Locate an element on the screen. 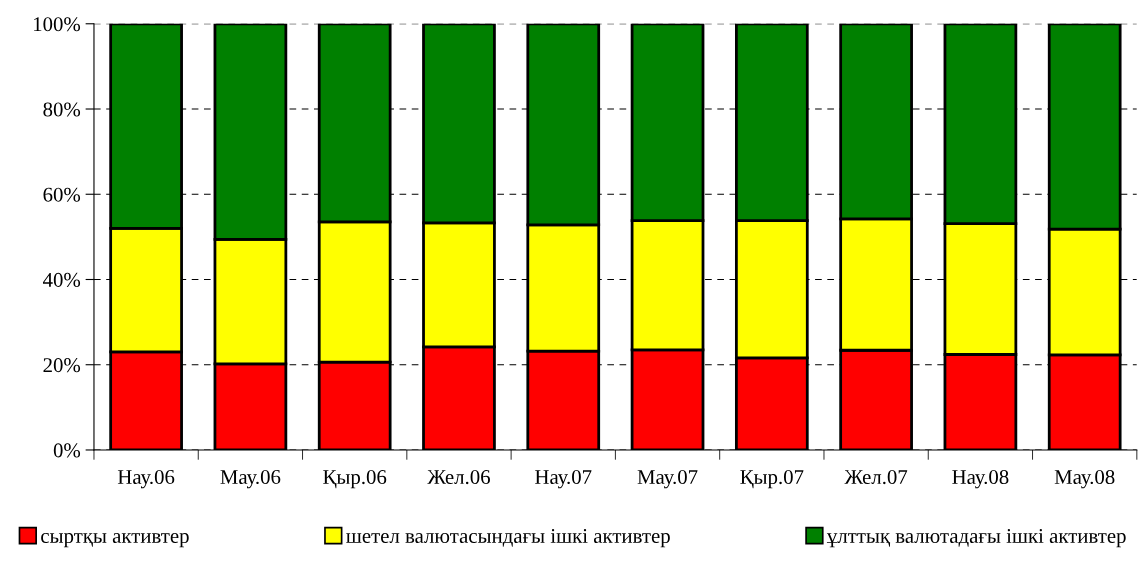  x-tick-label: Нау.06 is located at coordinates (146, 479).